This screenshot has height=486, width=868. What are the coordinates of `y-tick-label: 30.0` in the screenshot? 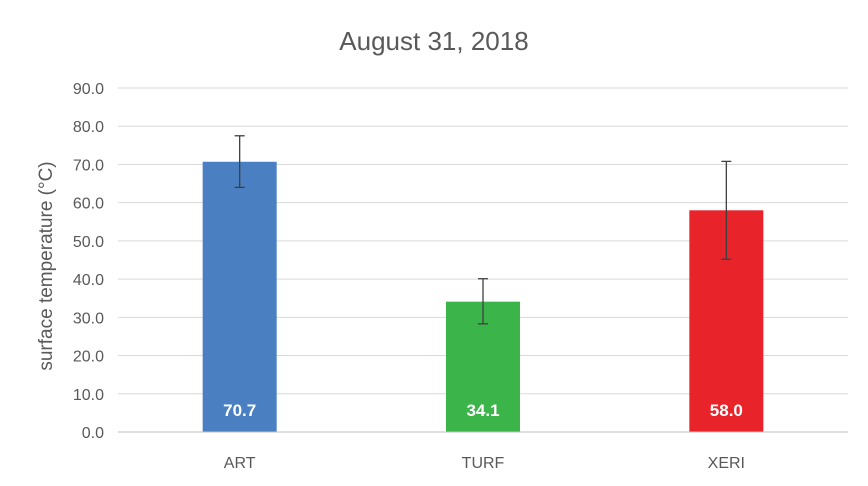 It's located at (88, 318).